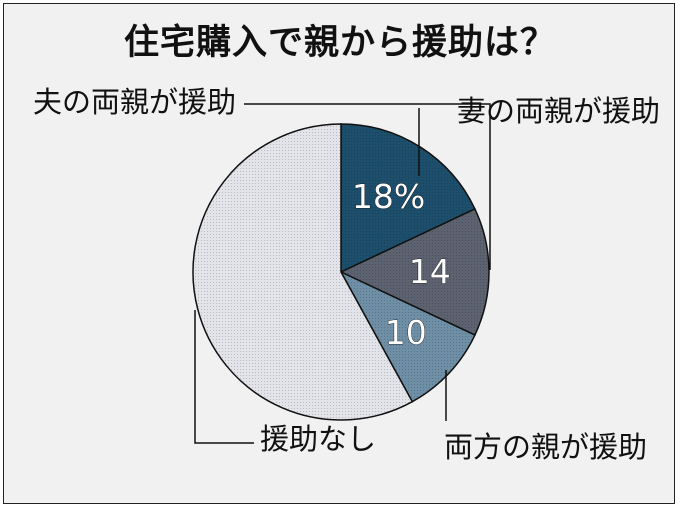 The image size is (680, 509). What do you see at coordinates (545, 447) in the screenshot?
I see `slice-category-label: 両方の親が援助` at bounding box center [545, 447].